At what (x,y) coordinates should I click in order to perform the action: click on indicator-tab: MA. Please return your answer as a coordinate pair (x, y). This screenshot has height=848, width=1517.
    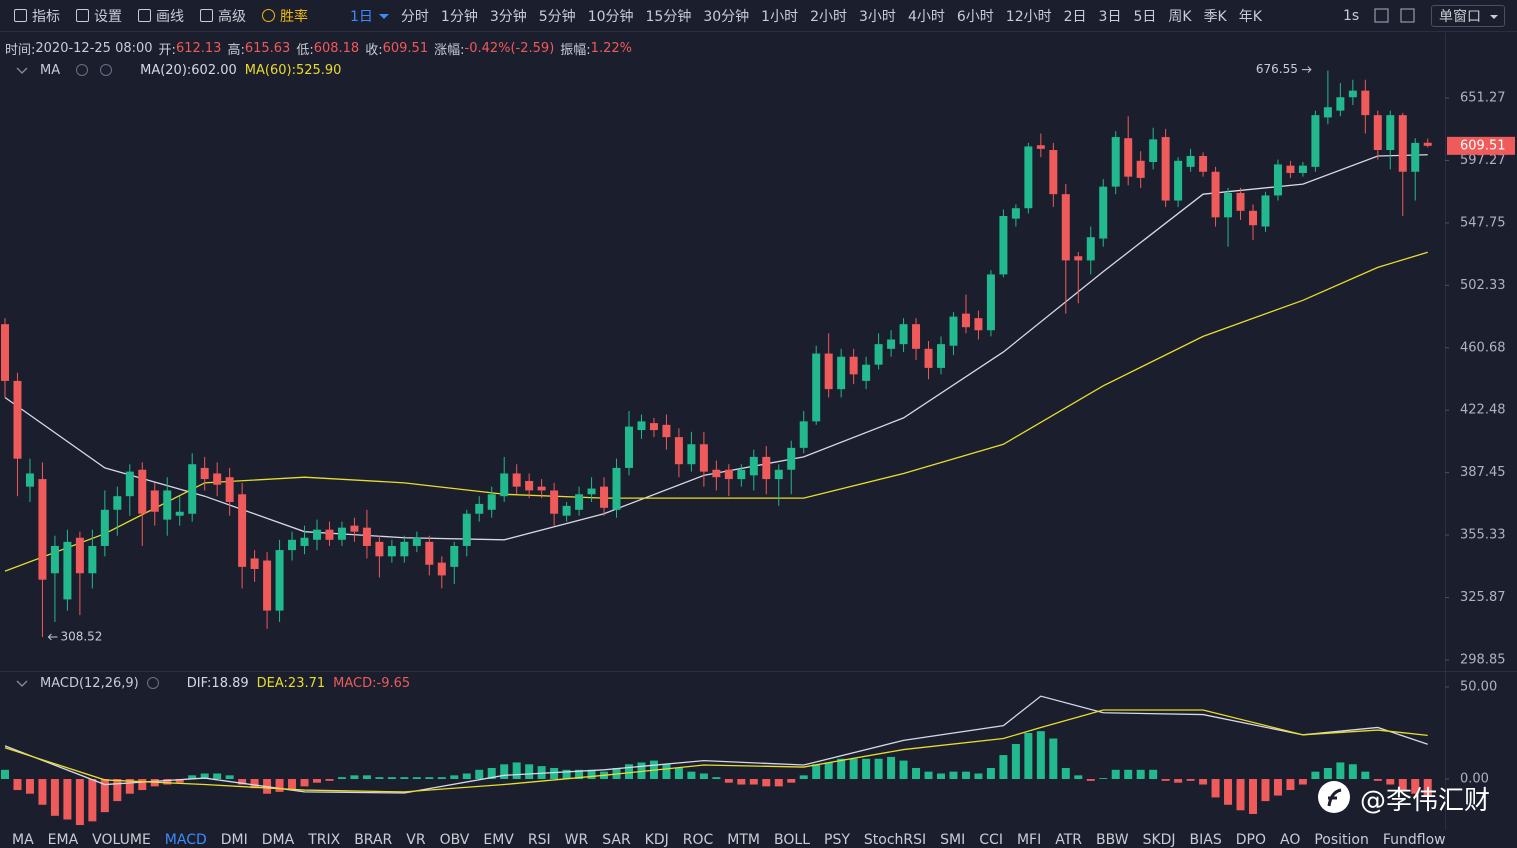
    Looking at the image, I should click on (23, 839).